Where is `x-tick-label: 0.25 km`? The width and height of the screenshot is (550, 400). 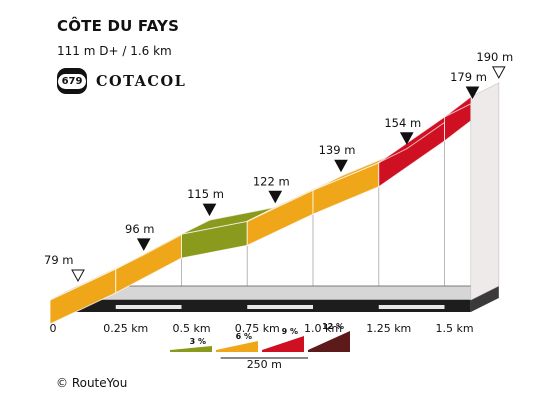 x-tick-label: 0.25 km is located at coordinates (125, 328).